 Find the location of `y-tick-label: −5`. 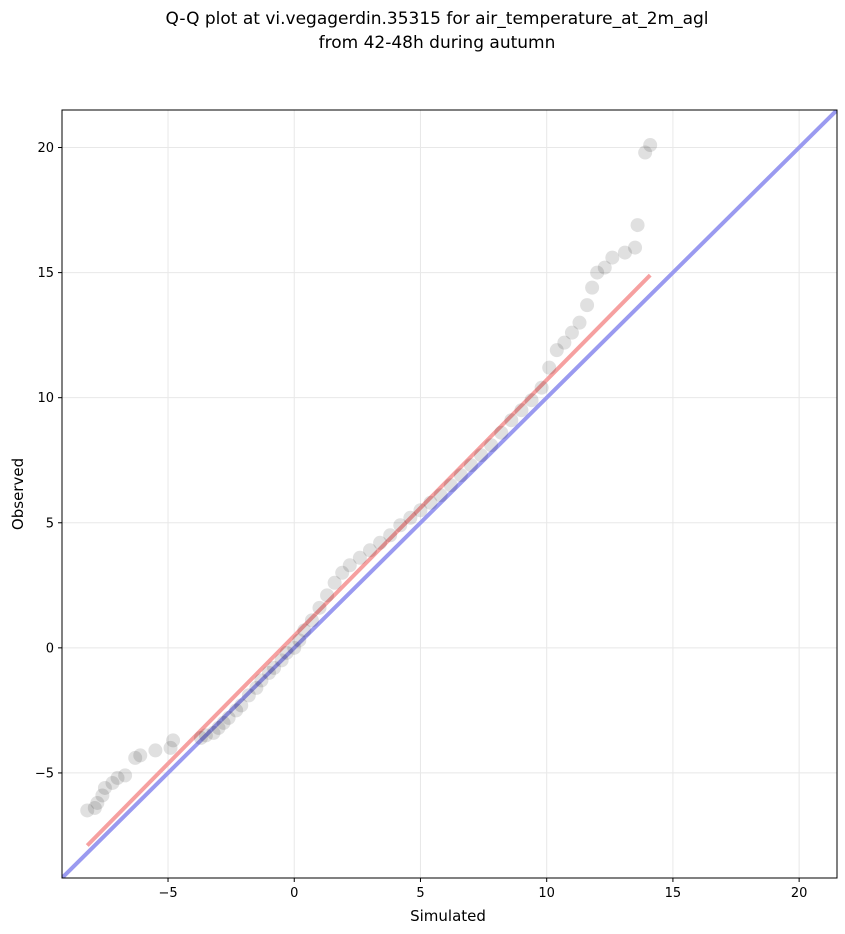

y-tick-label: −5 is located at coordinates (44, 773).